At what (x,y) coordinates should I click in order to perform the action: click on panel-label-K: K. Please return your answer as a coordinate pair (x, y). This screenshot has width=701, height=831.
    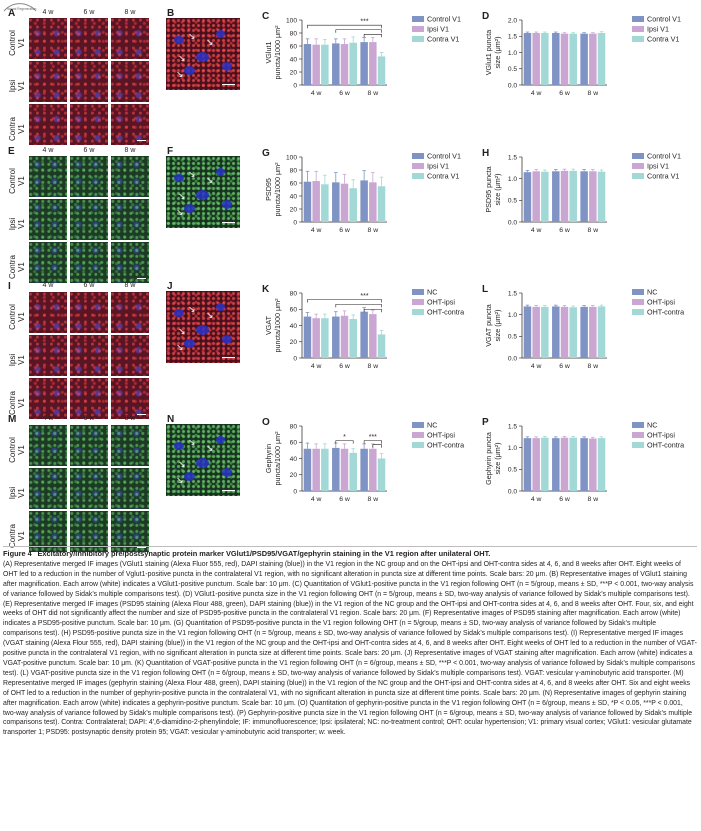
    Looking at the image, I should click on (266, 289).